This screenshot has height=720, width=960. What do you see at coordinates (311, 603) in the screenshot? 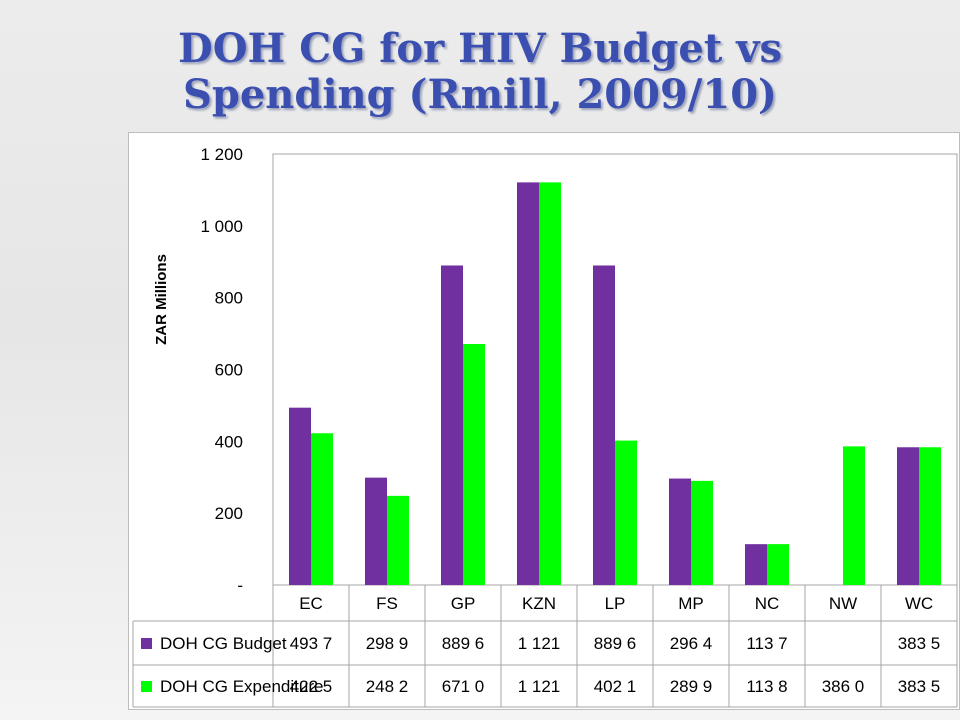
I see `category-label: EC` at bounding box center [311, 603].